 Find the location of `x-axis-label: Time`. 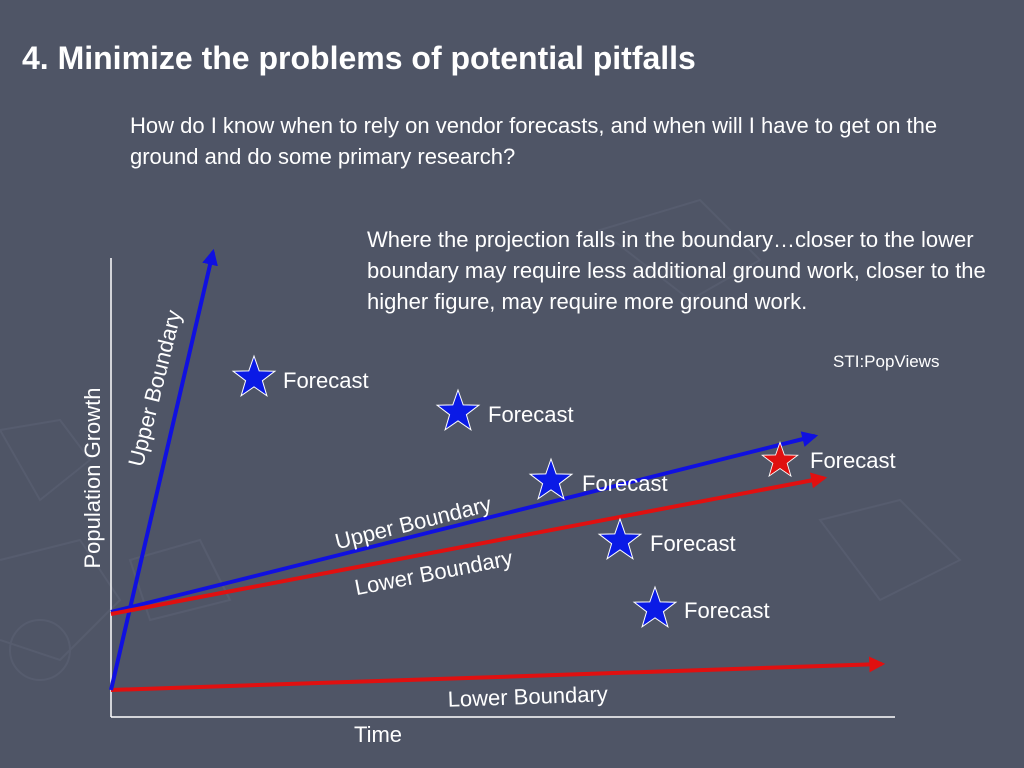

x-axis-label: Time is located at coordinates (378, 734).